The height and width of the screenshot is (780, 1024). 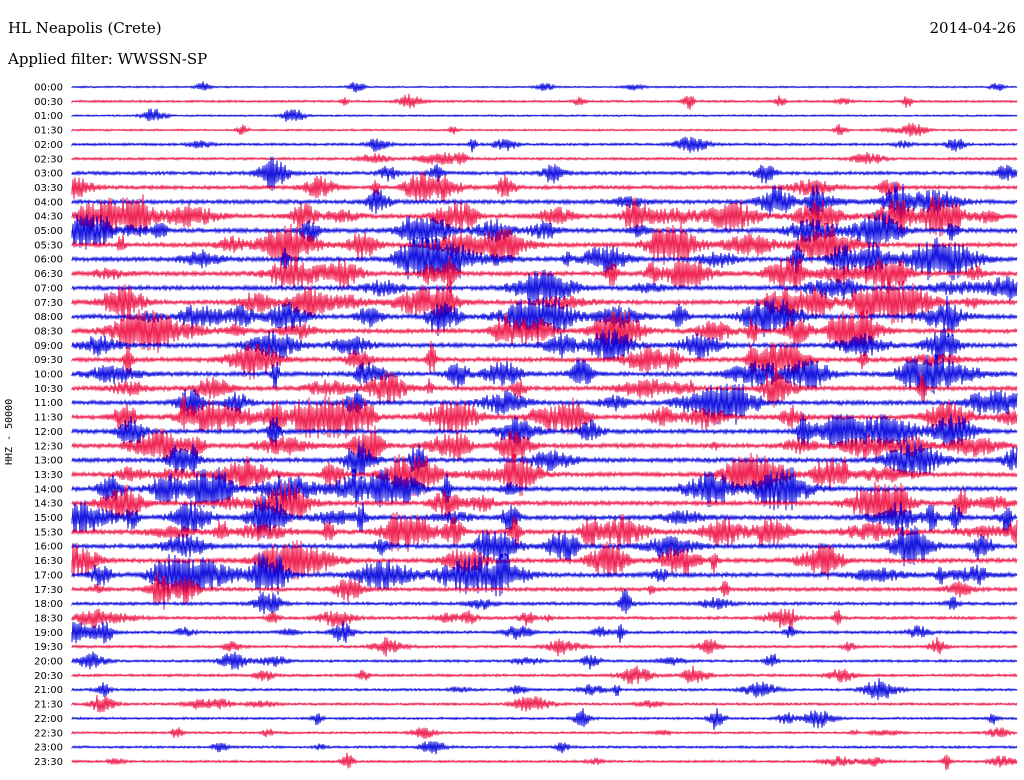 What do you see at coordinates (544, 646) in the screenshot?
I see `trace-row-1930` at bounding box center [544, 646].